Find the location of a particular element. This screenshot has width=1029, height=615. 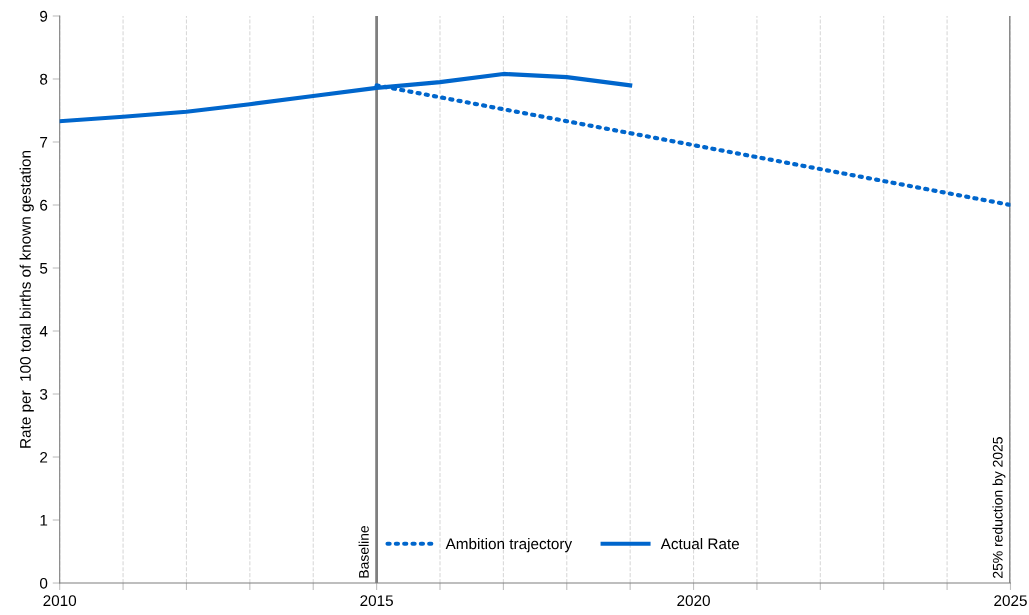

y-tick-label: 3 is located at coordinates (43, 394).